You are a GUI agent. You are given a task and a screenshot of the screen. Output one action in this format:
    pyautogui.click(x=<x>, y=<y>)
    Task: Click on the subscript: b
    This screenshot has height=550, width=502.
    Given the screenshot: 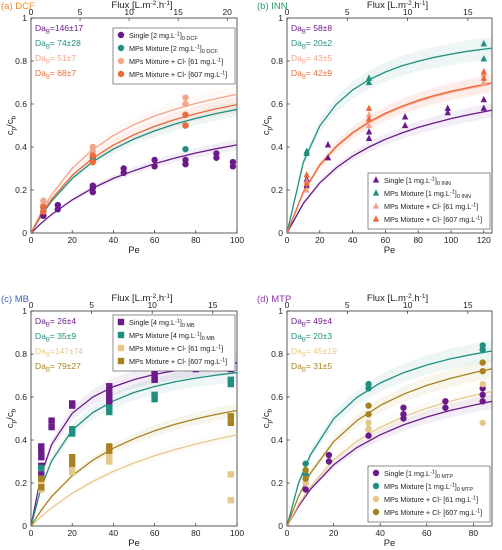 What is the action you would take?
    pyautogui.click(x=14, y=117)
    